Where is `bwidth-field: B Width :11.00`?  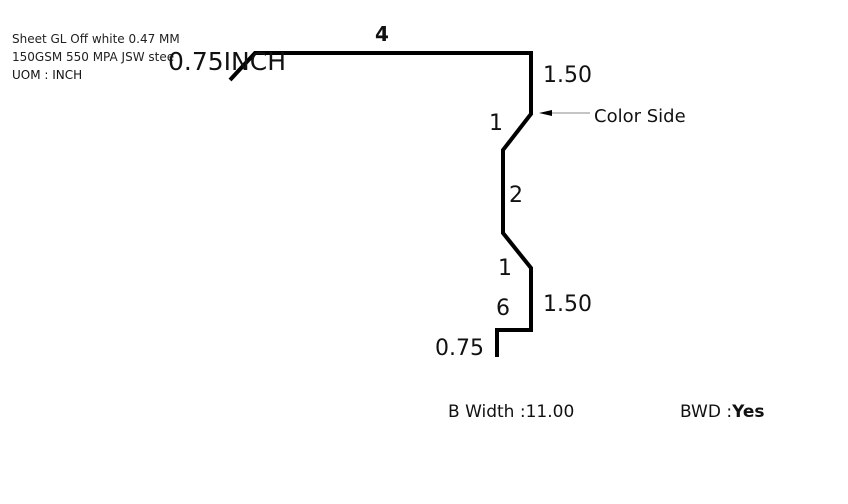
bwidth-field: B Width :11.00 is located at coordinates (511, 412).